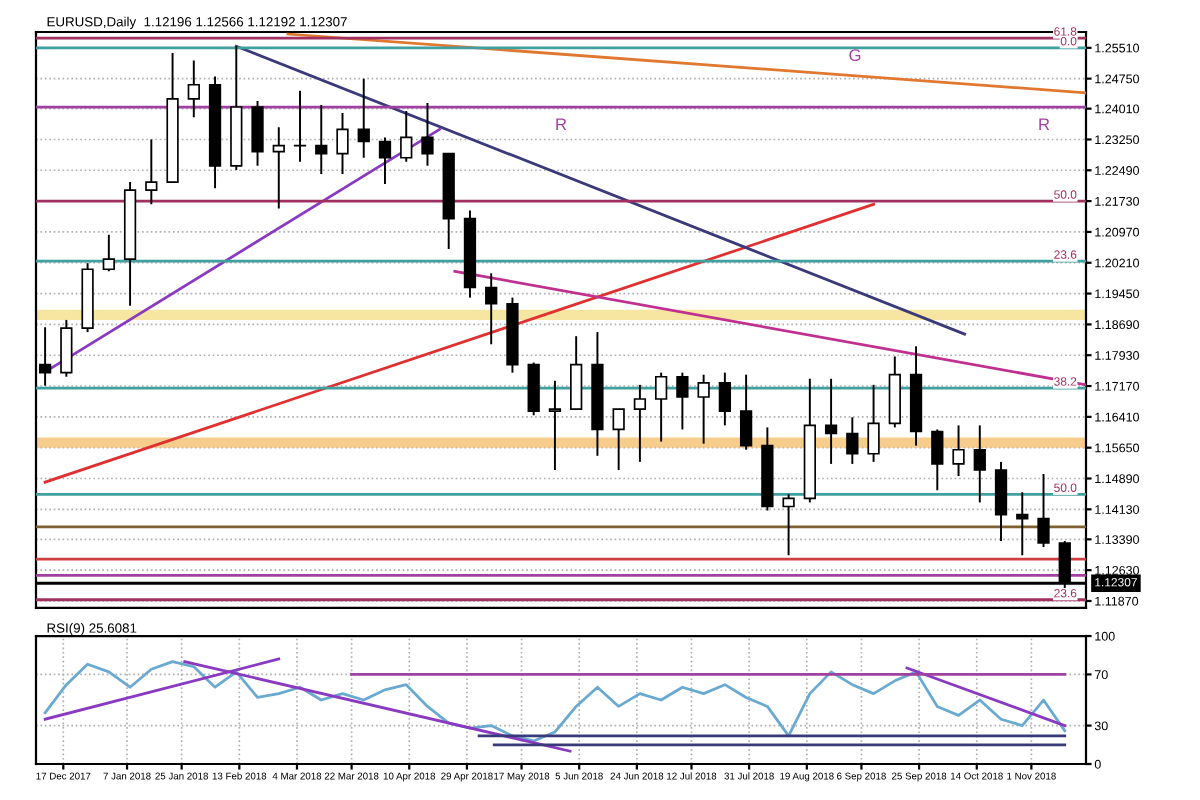 This screenshot has height=800, width=1200. What do you see at coordinates (555, 701) in the screenshot?
I see `line-series` at bounding box center [555, 701].